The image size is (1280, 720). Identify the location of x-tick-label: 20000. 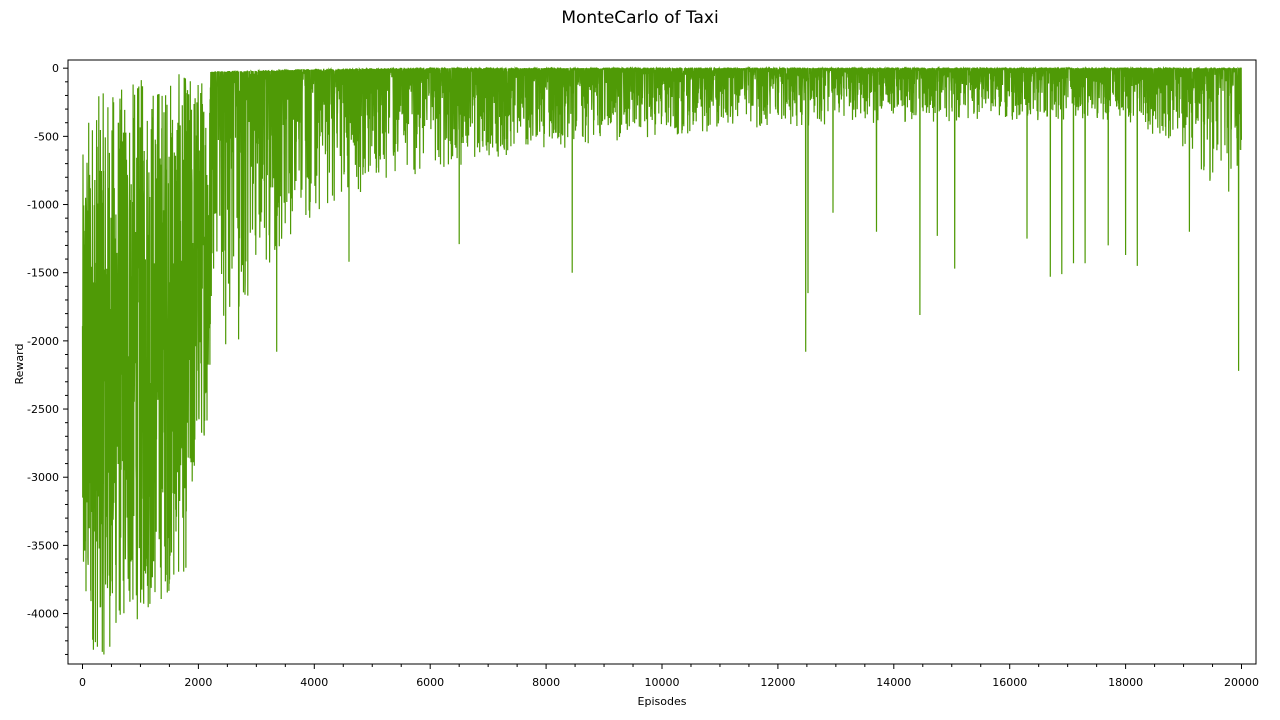
(1241, 682).